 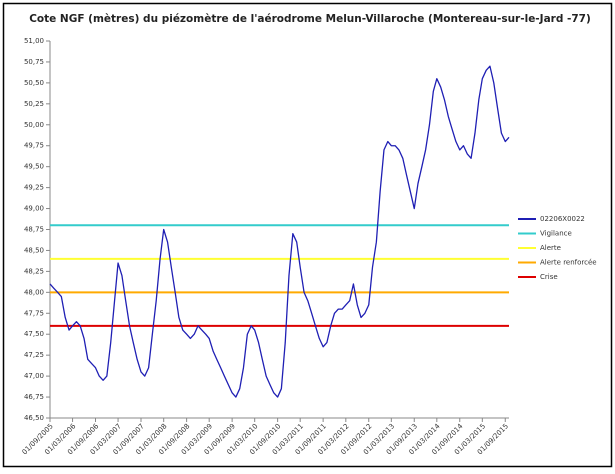 I want to click on y-tick-label: 50,00, so click(x=34, y=125).